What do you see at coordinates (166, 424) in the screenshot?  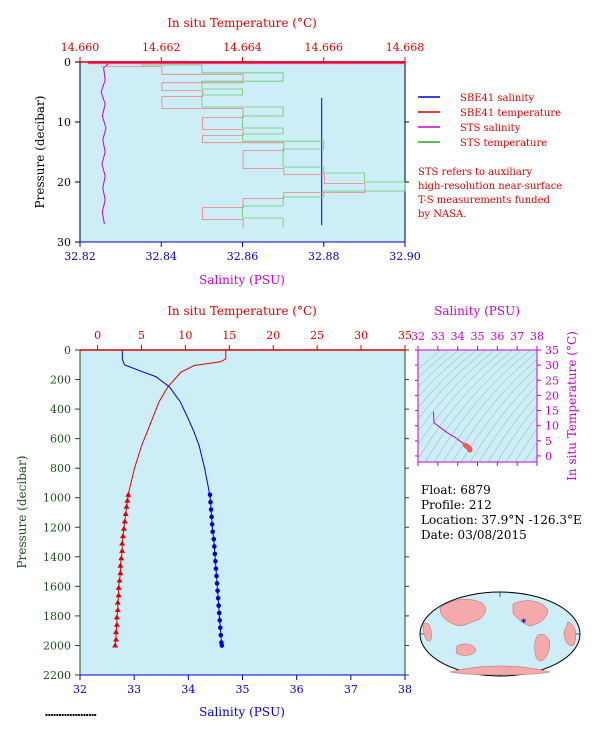 I see `series-line-salinity` at bounding box center [166, 424].